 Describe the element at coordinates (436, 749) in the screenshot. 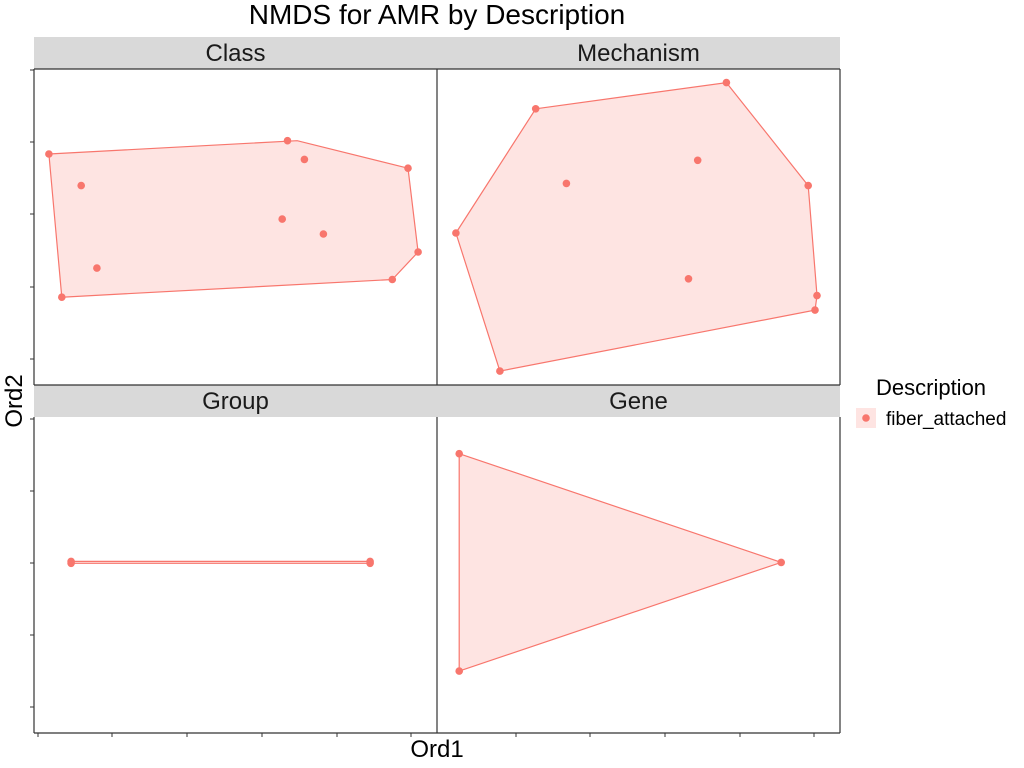

I see `x-axis-title: Ord1` at that location.